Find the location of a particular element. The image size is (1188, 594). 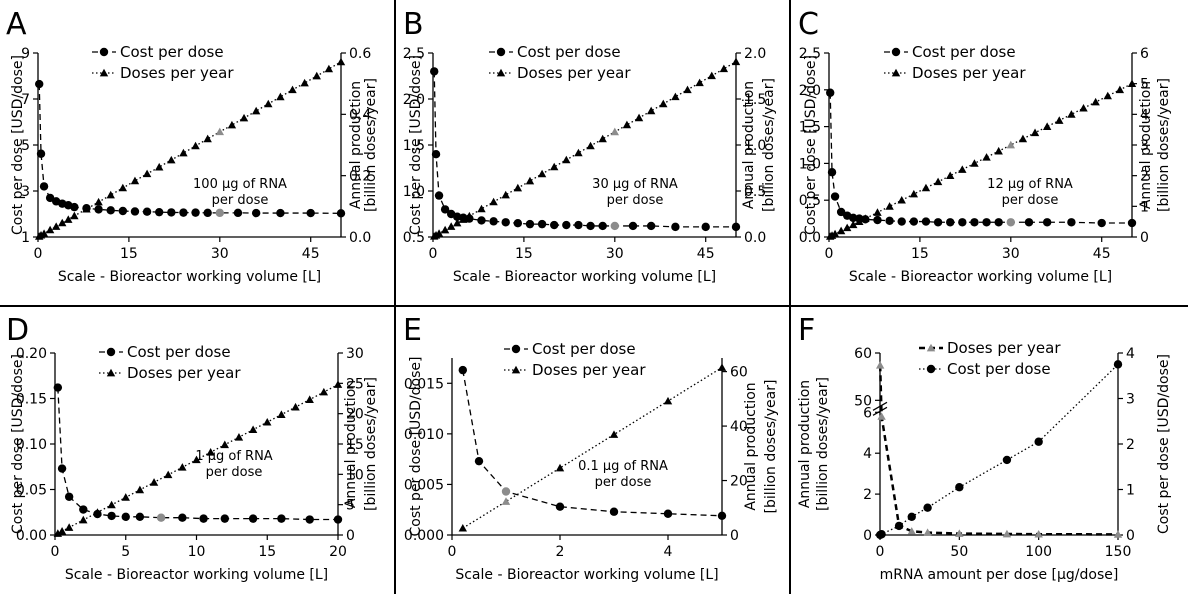

x-tick-label: 10 is located at coordinates (197, 552).